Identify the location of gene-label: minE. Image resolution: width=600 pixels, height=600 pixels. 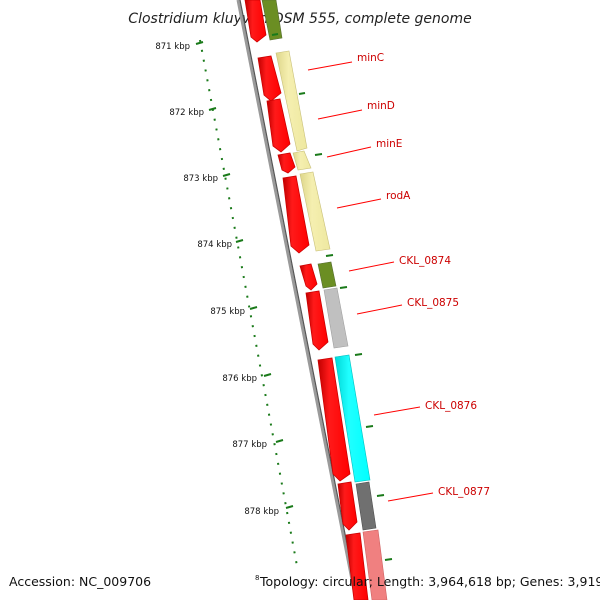
(389, 144).